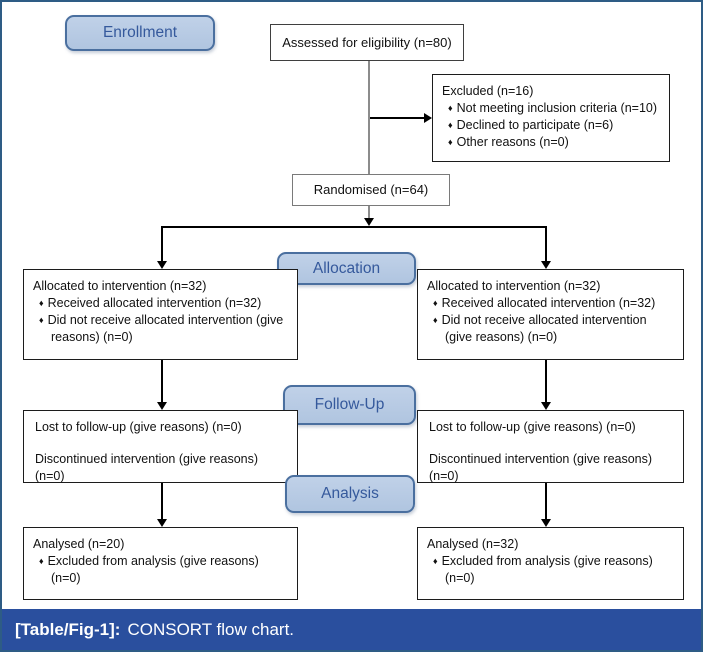  Describe the element at coordinates (488, 91) in the screenshot. I see `excluded-title: Excluded (n=16)` at that location.